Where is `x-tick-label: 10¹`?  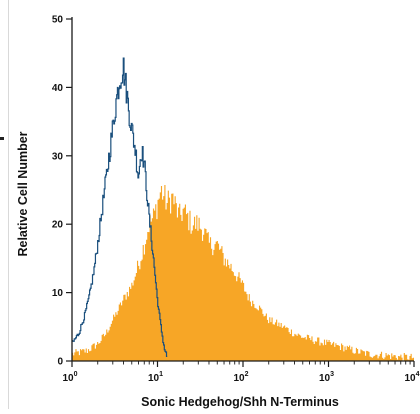 x-tick-label: 10¹ is located at coordinates (155, 377).